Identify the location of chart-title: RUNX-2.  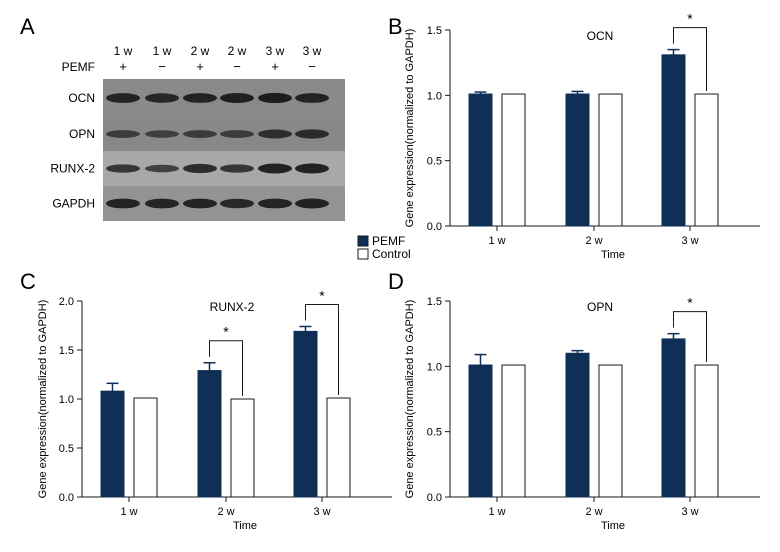
(232, 307).